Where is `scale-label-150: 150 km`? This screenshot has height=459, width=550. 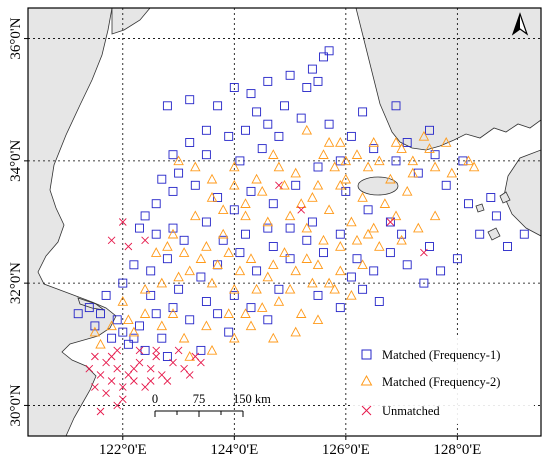 scale-label-150: 150 km is located at coordinates (252, 399).